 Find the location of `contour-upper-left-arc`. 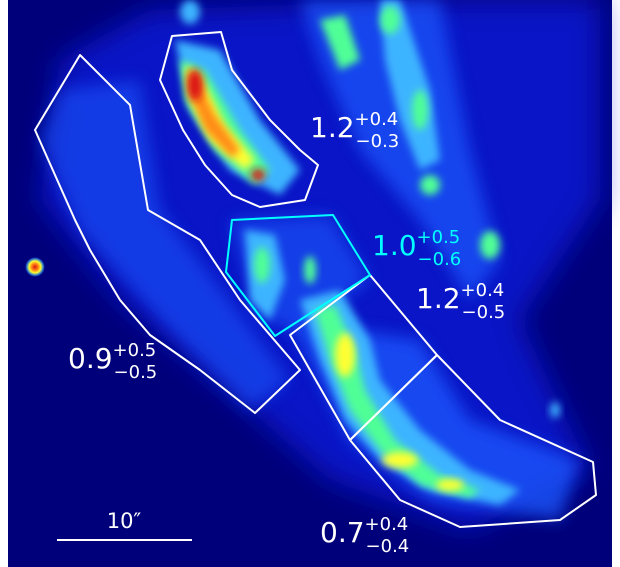

contour-upper-left-arc is located at coordinates (239, 119).